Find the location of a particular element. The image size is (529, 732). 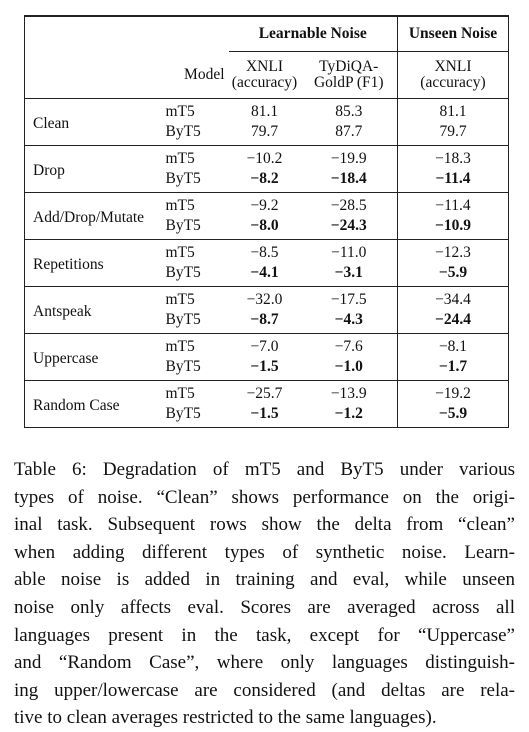

row: Clean mT5 81.1 85.3 81.1 is located at coordinates (267, 114).